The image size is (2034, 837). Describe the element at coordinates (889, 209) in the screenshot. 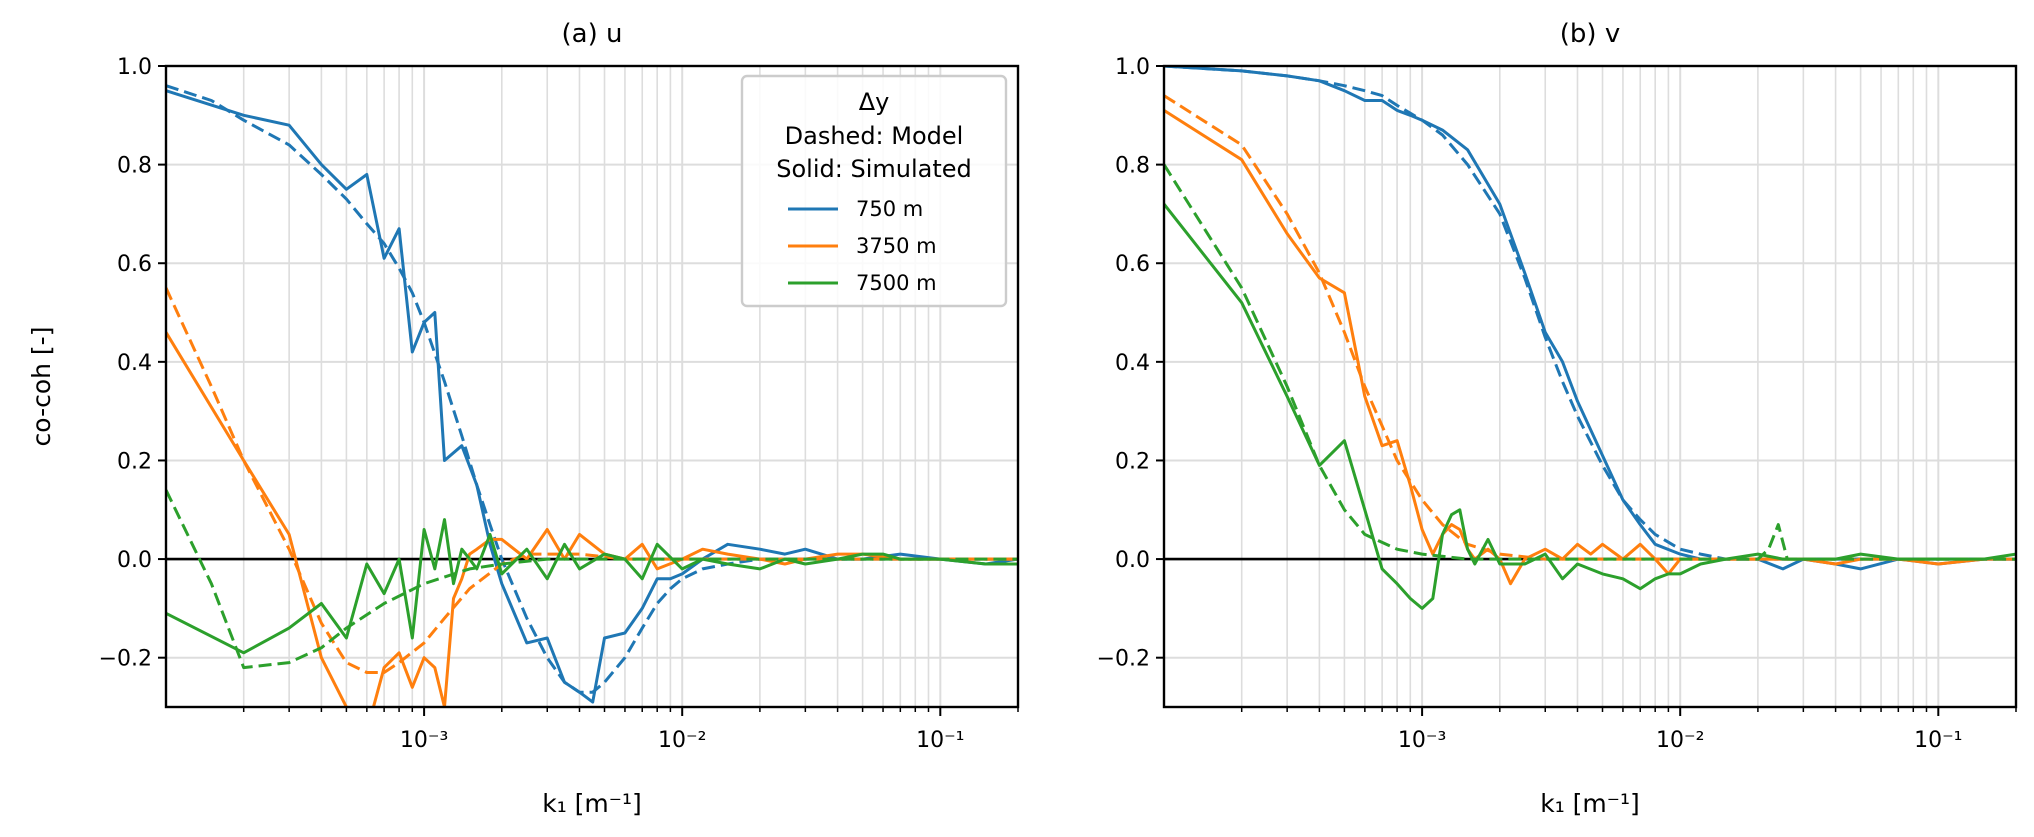

I see `legend-entry: 750 m` at that location.